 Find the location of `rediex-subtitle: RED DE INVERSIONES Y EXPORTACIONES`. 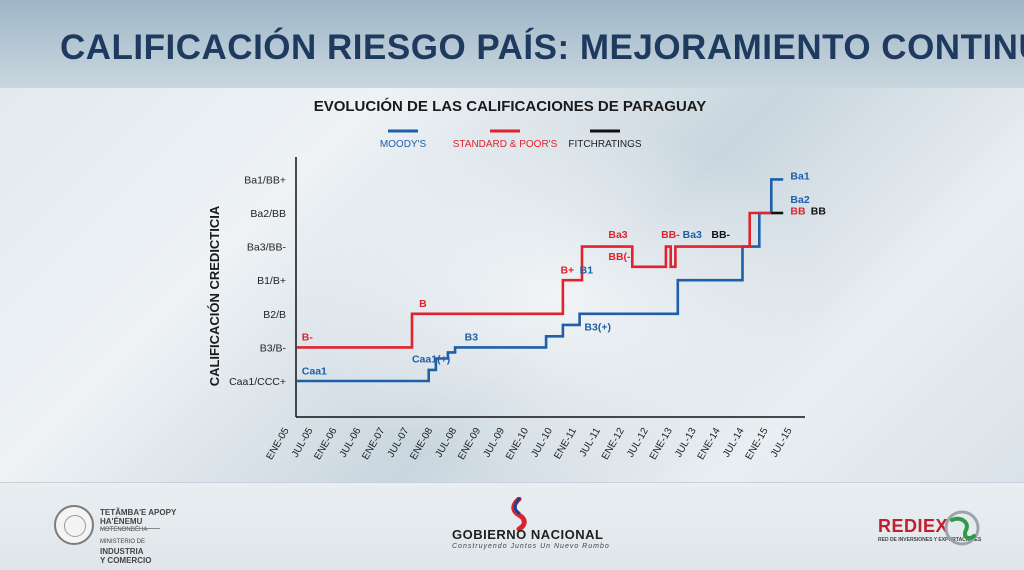

rediex-subtitle: RED DE INVERSIONES Y EXPORTACIONES is located at coordinates (930, 540).